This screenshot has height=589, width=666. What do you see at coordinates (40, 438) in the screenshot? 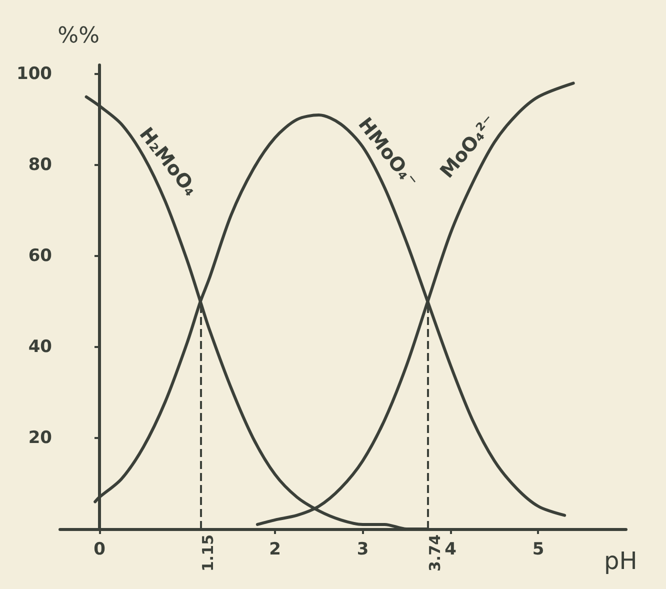
I see `y-tick-label: 20` at bounding box center [40, 438].